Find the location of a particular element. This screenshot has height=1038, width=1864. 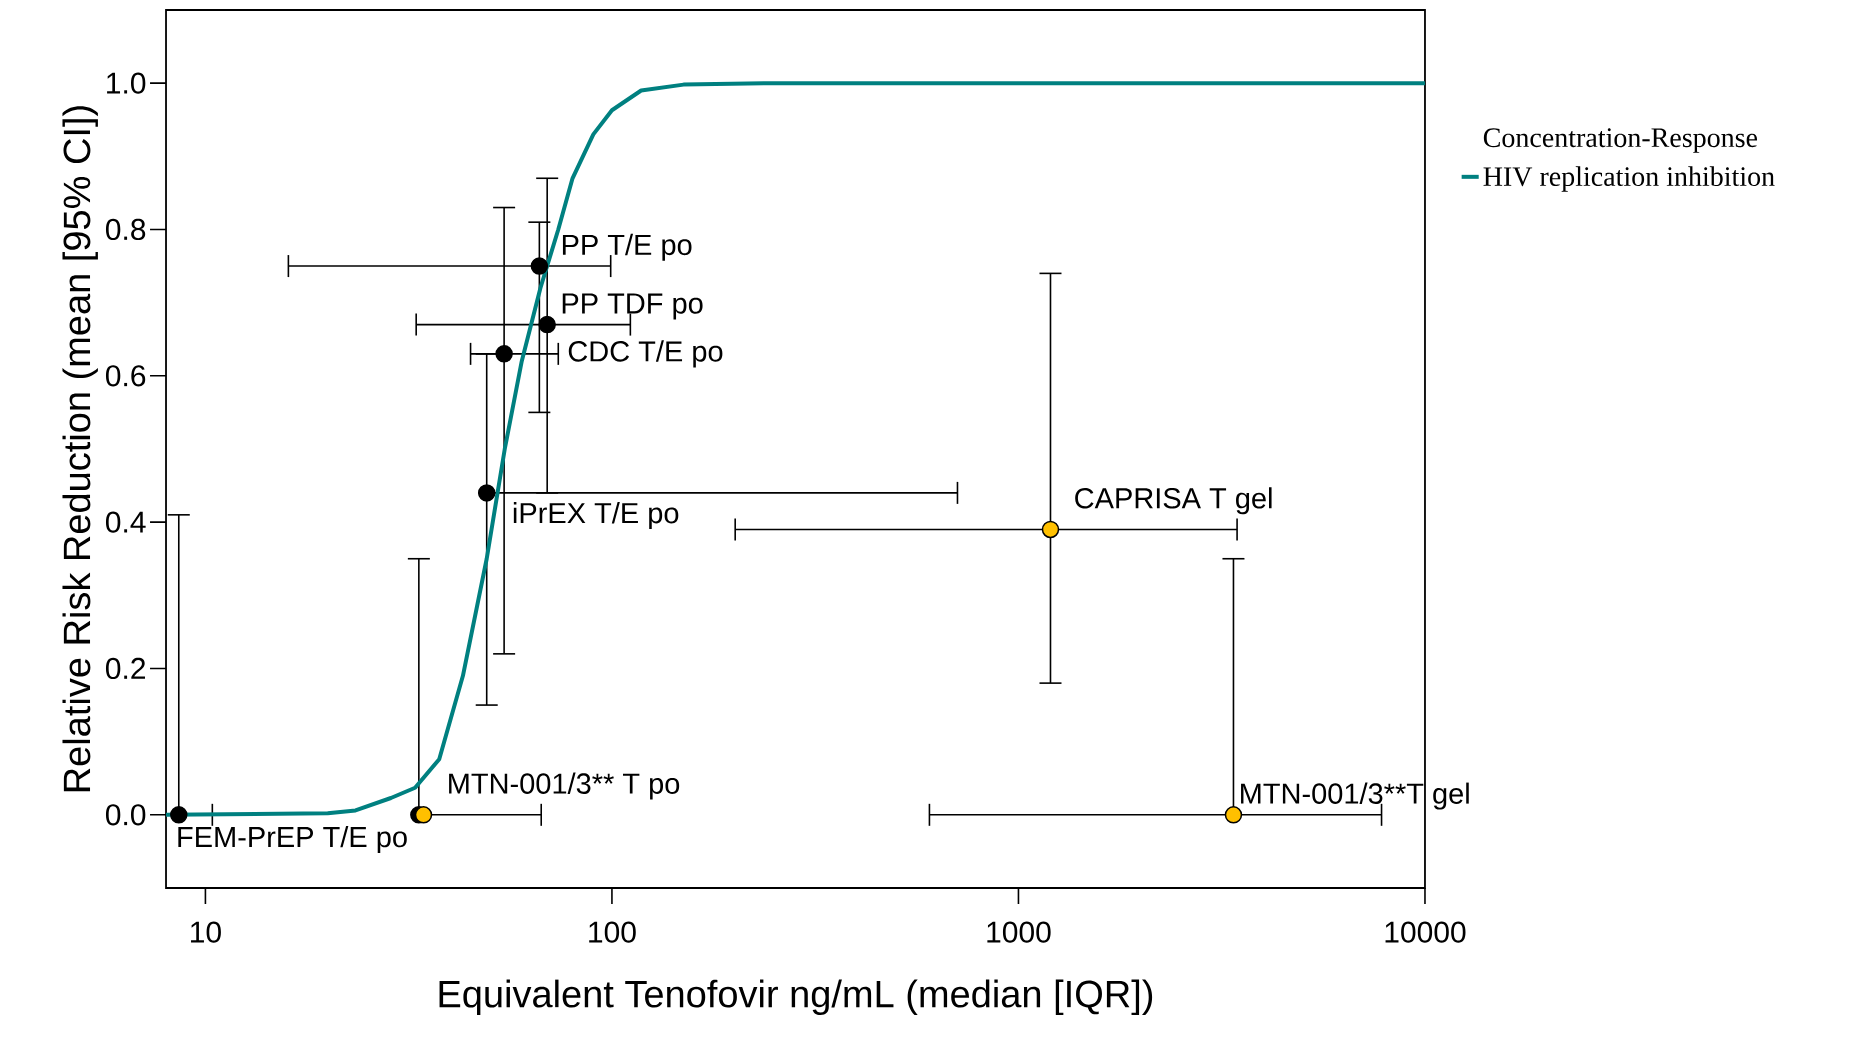

y-tick-label: 0.4 is located at coordinates (125, 522).